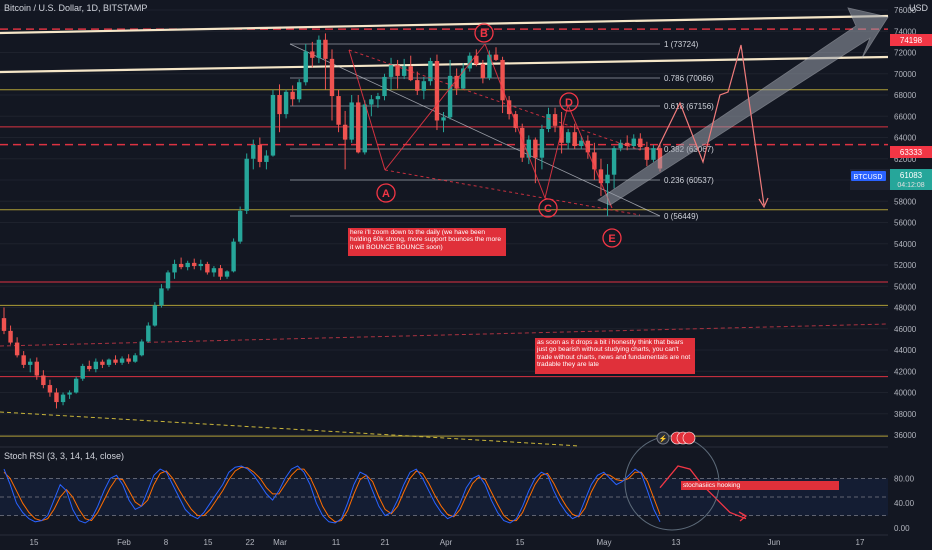 The width and height of the screenshot is (932, 550). What do you see at coordinates (336, 542) in the screenshot?
I see `time-axis-label: 11` at bounding box center [336, 542].